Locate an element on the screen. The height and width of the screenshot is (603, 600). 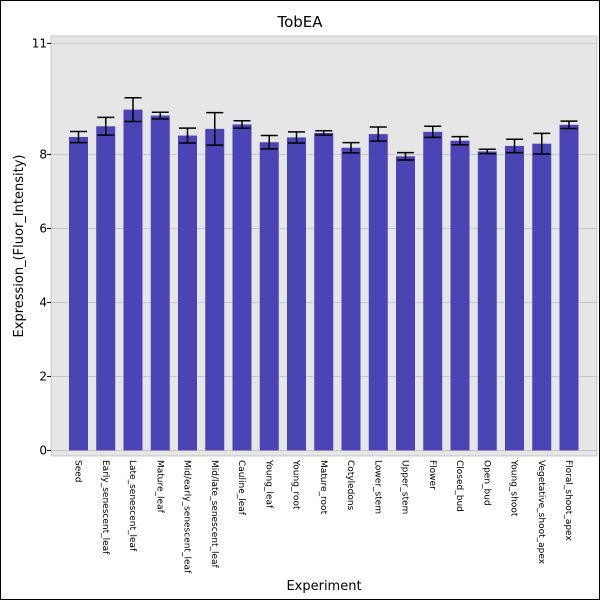
x-tick-label: Cotyledons is located at coordinates (350, 485).